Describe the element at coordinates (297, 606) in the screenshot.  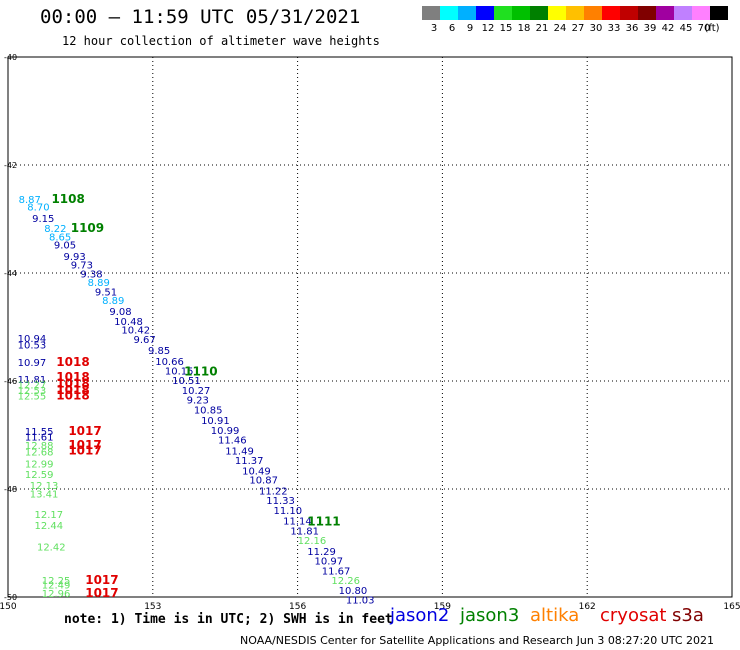
I see `x-tick-label: 156` at that location.